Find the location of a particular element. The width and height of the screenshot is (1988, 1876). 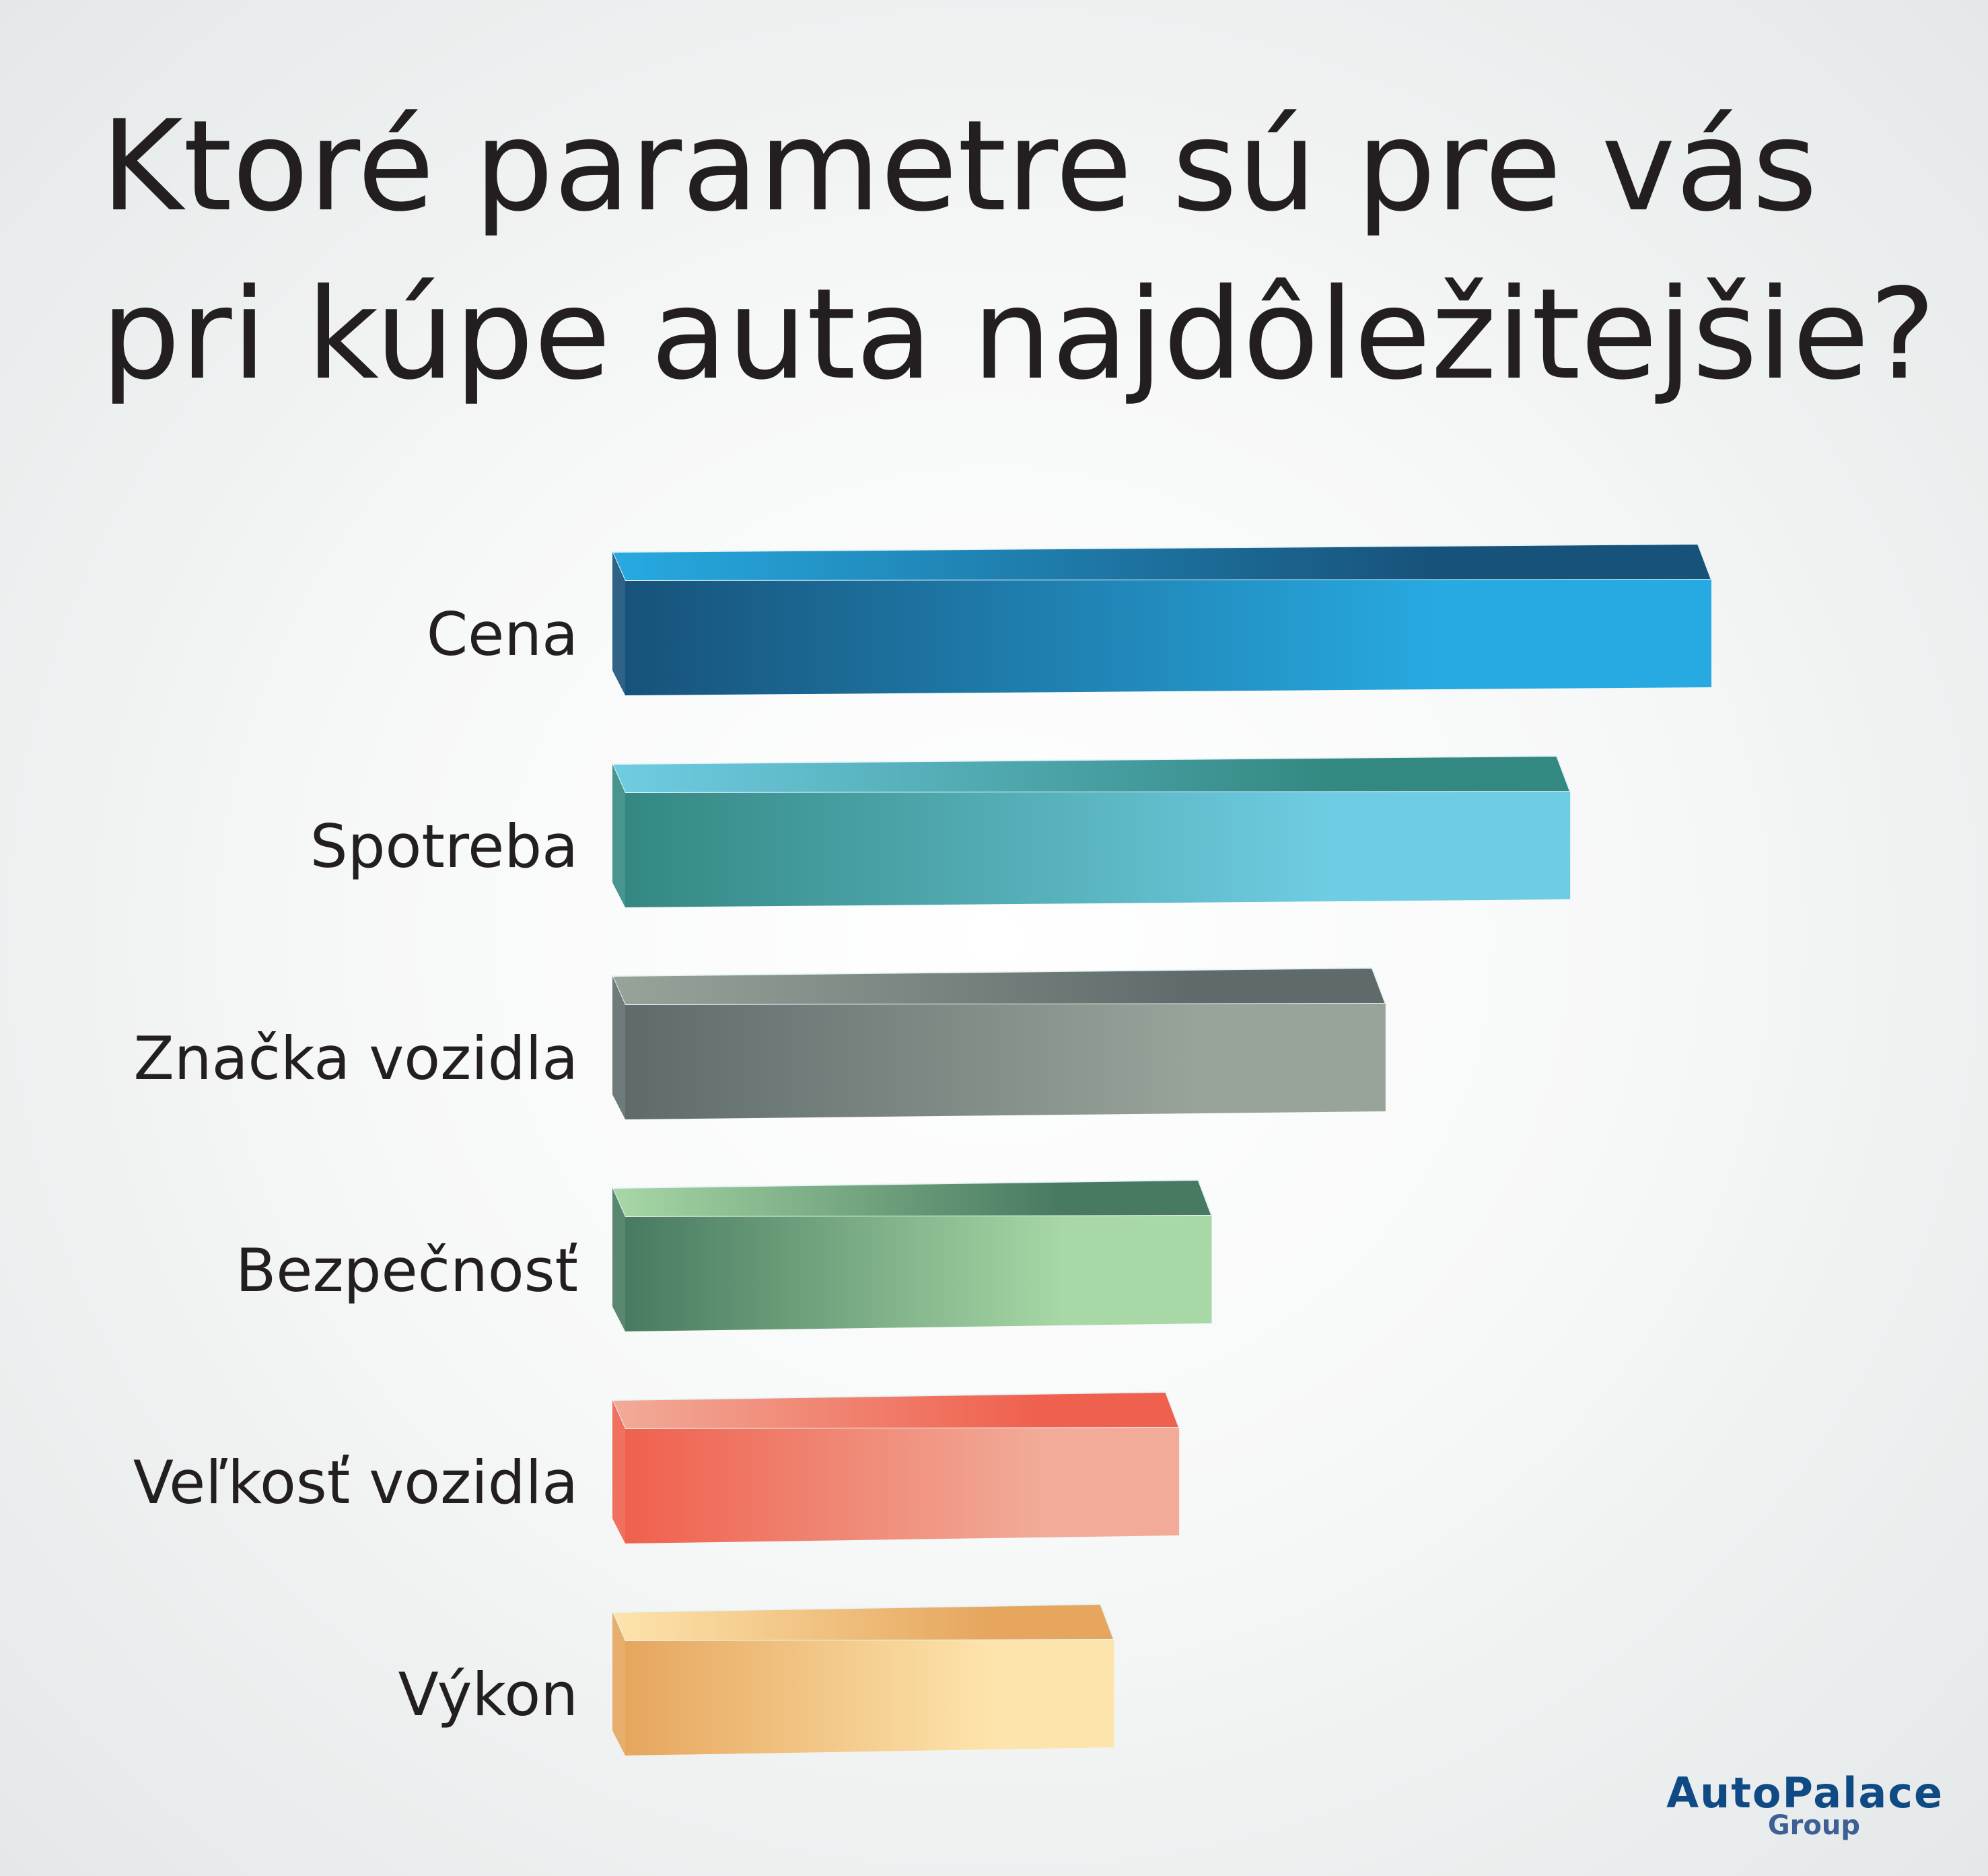

chart-title-line-2: pri kúpe auta najdôležitejšie? is located at coordinates (1018, 334).